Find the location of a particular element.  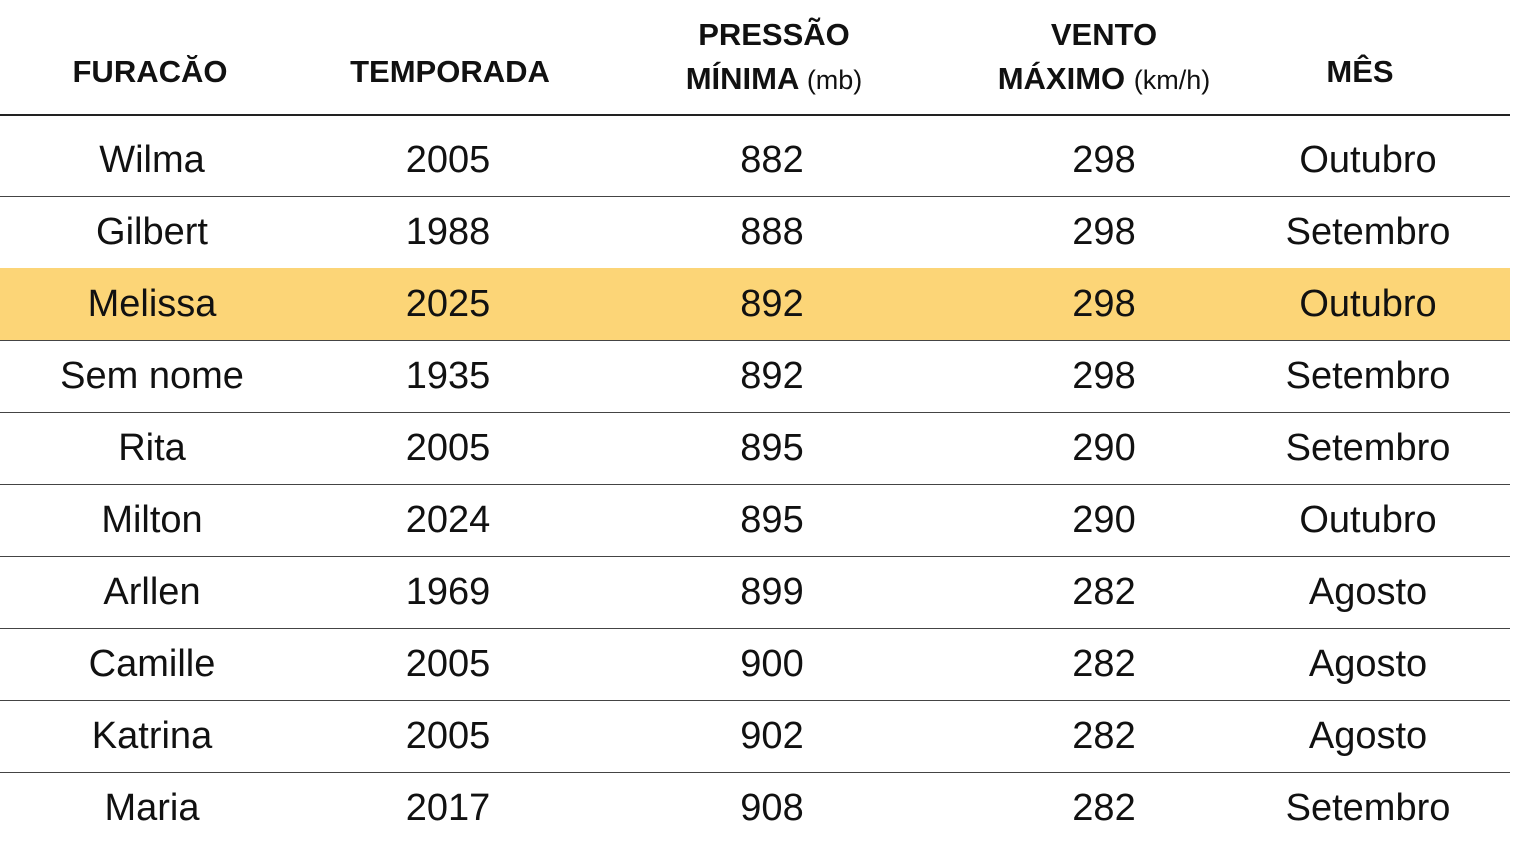

header-unit: (km/h) is located at coordinates (1172, 80).